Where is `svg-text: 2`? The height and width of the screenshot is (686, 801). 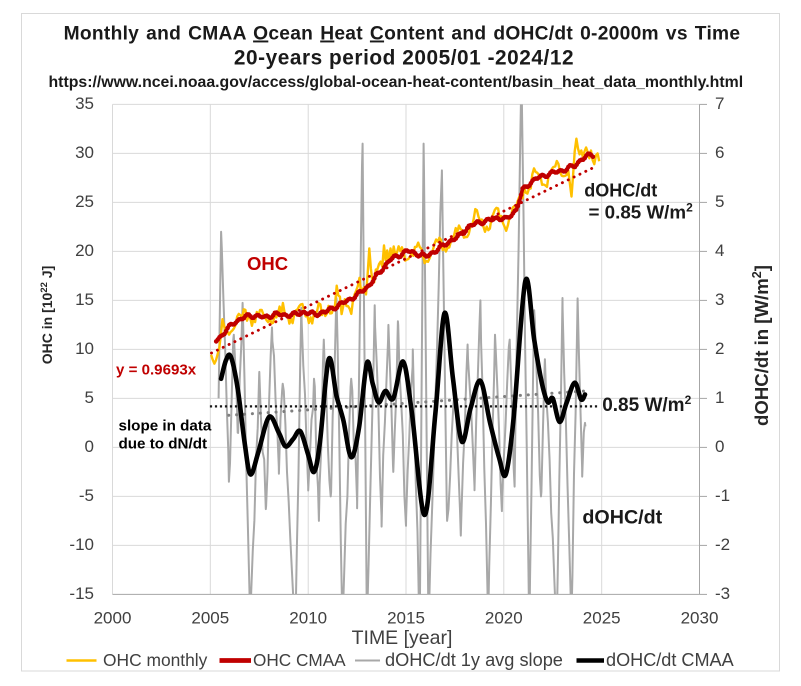 svg-text: 2 is located at coordinates (719, 348).